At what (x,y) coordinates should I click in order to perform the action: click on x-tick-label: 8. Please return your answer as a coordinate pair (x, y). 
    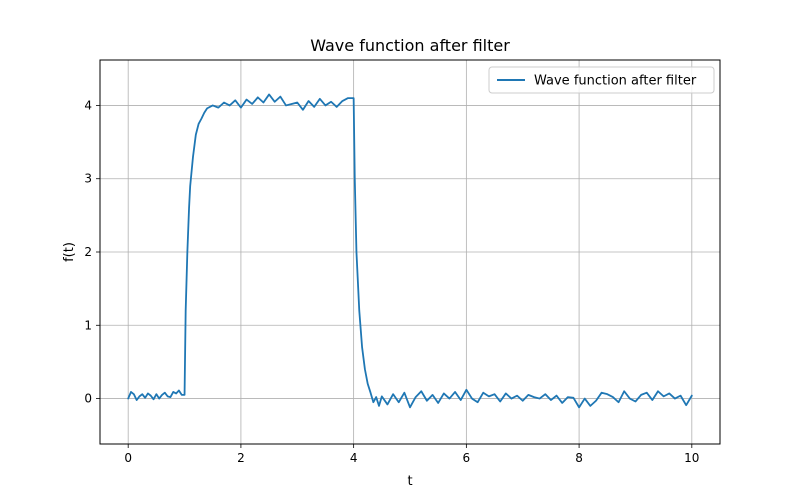
    Looking at the image, I should click on (579, 458).